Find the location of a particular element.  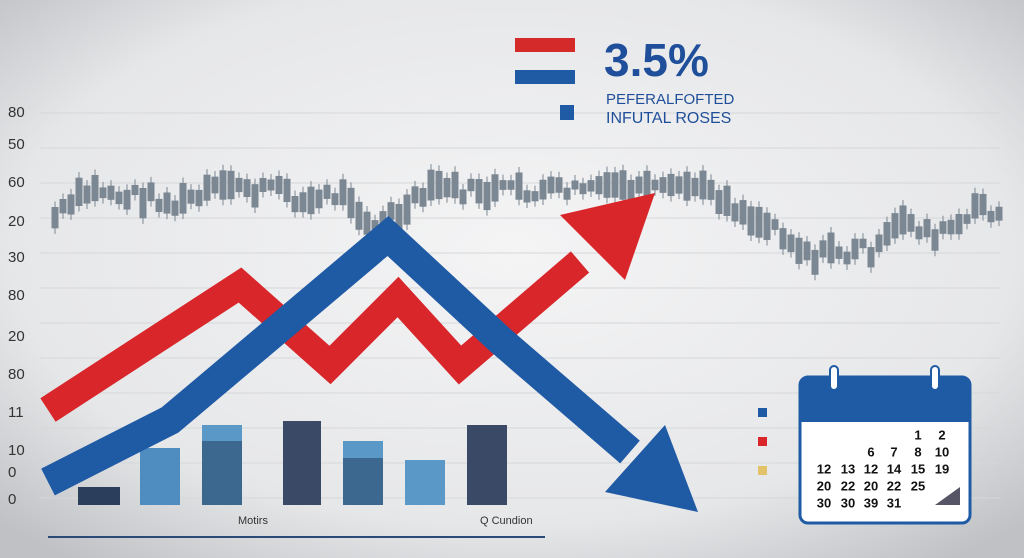

red-arrow-head is located at coordinates (607, 236).